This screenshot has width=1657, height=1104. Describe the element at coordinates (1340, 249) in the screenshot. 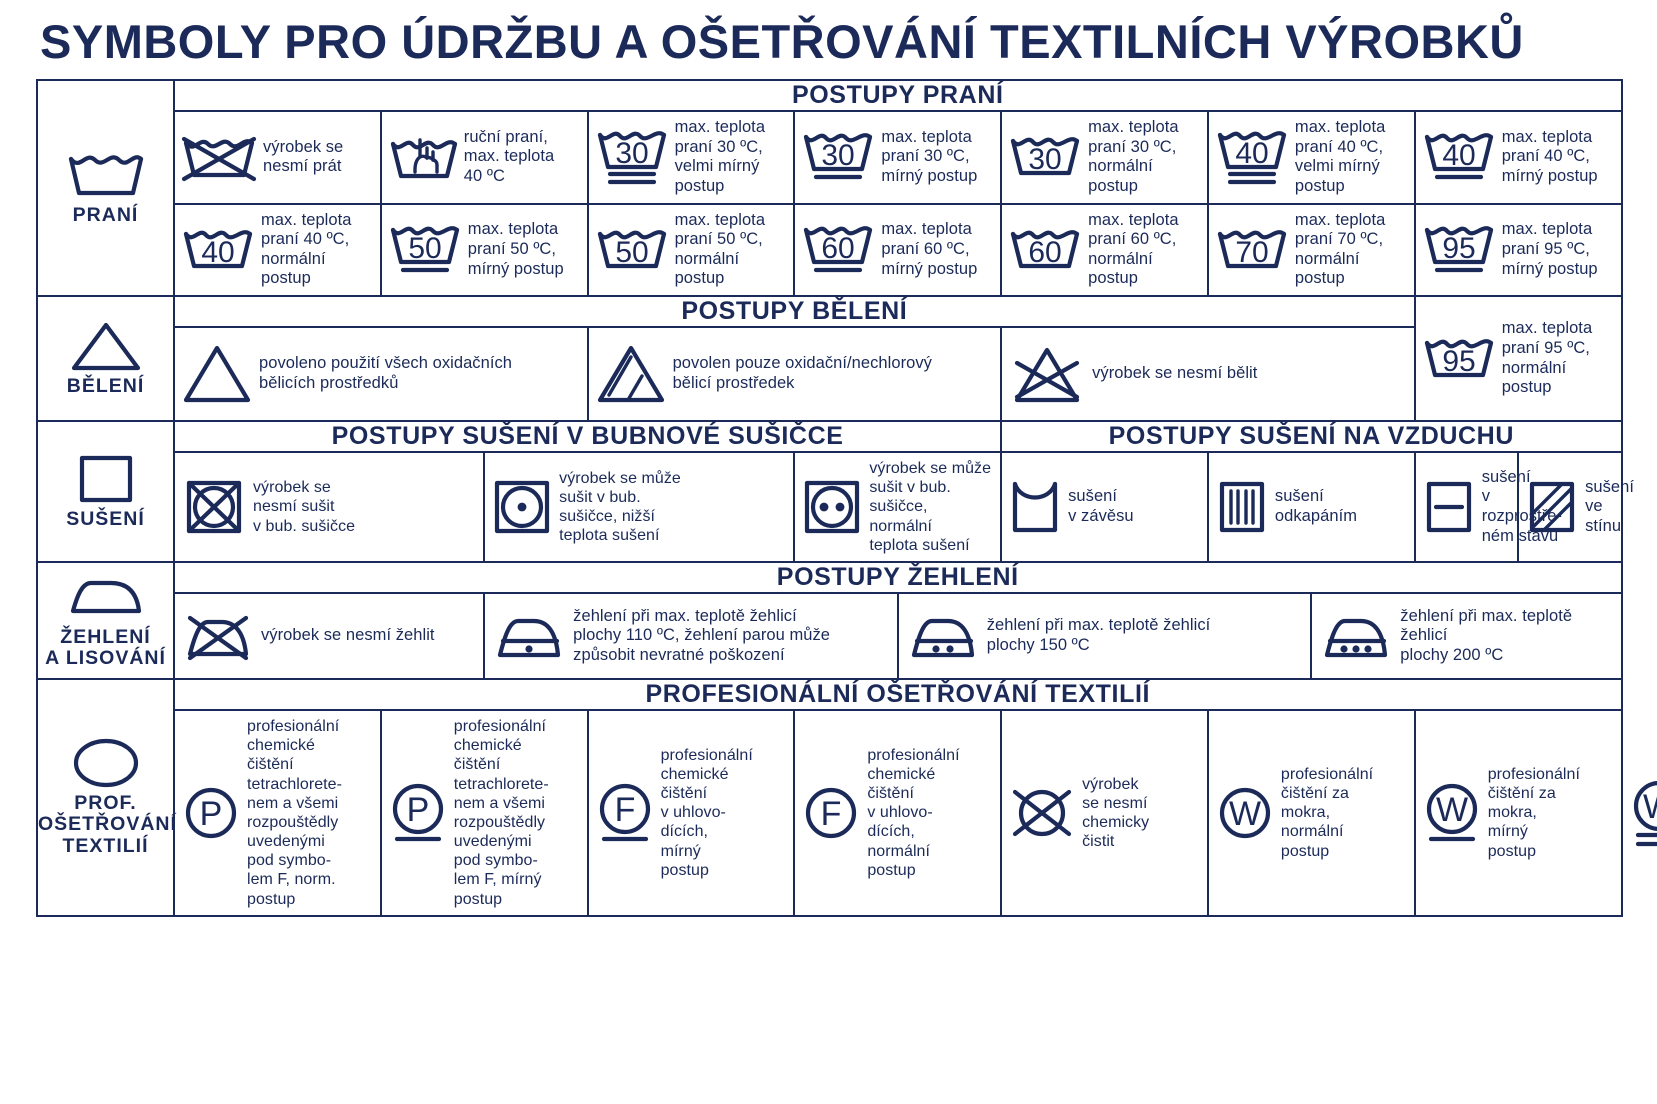

I see `symbol-description: max. teplota praní 70 ºC, normální postup` at that location.